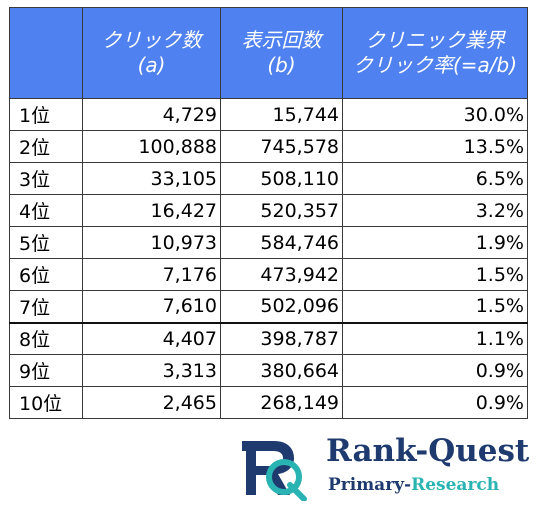 This screenshot has height=511, width=536. Describe the element at coordinates (46, 146) in the screenshot. I see `rank-cell: 2位` at that location.